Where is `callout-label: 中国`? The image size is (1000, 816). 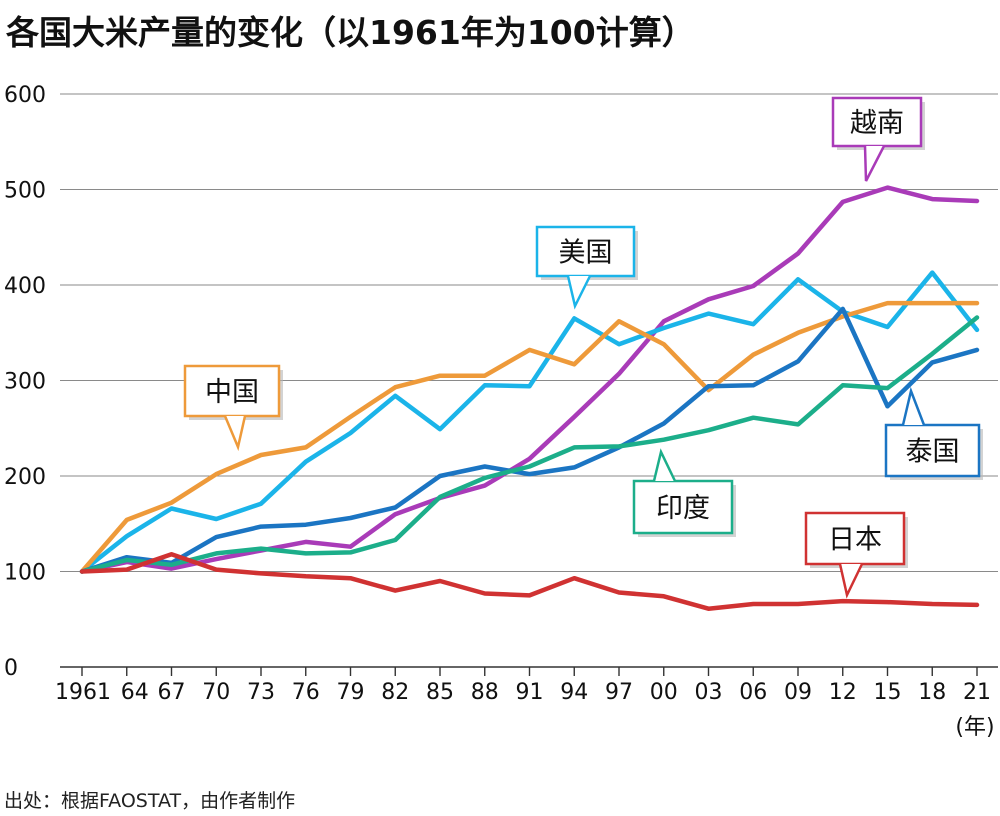 callout-label: 中国 is located at coordinates (232, 392).